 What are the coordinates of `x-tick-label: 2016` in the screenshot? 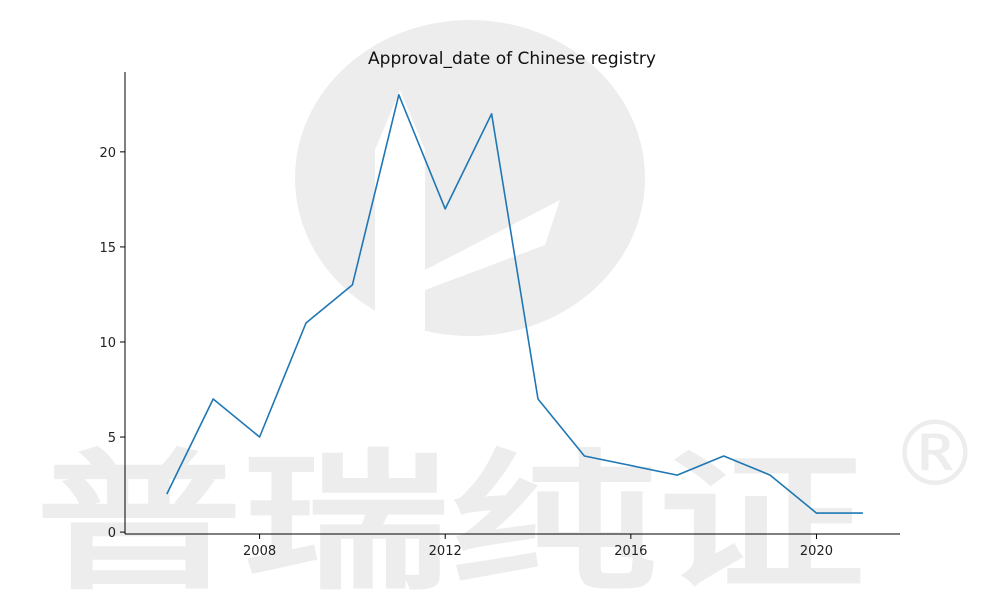 It's located at (630, 551).